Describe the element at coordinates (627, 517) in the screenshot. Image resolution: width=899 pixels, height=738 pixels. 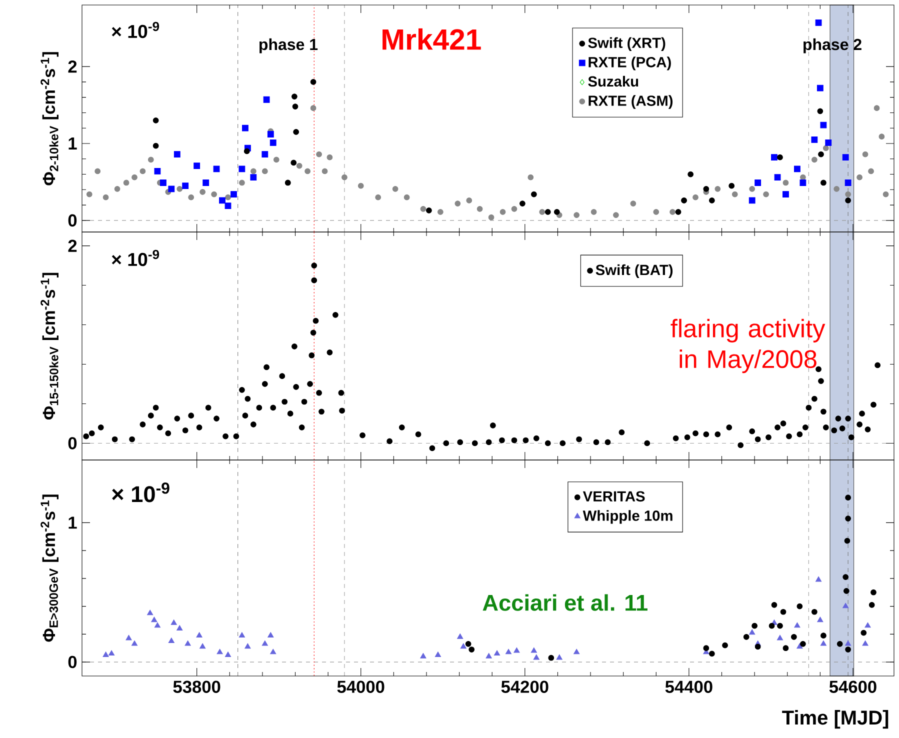
I see `legend-label: Whipple 10m` at that location.